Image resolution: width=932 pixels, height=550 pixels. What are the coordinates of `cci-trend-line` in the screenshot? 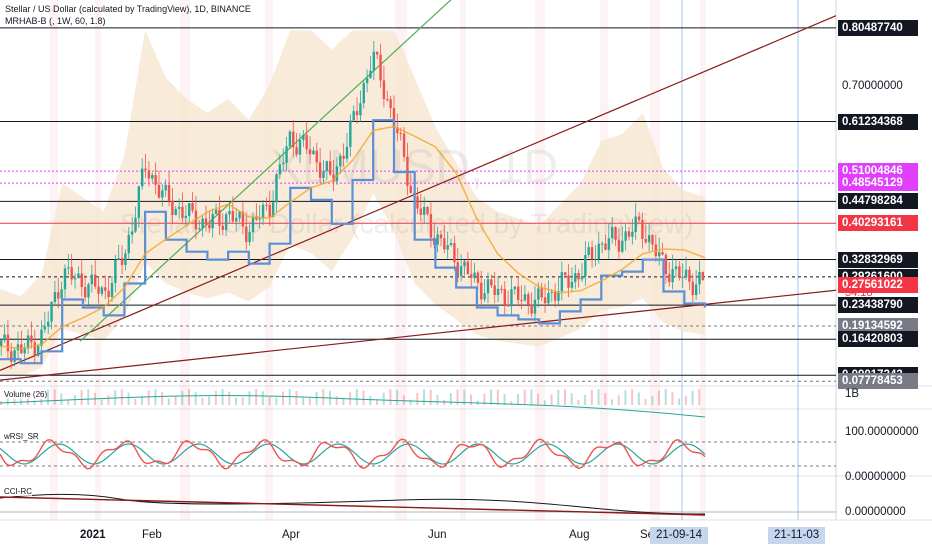 It's located at (353, 506).